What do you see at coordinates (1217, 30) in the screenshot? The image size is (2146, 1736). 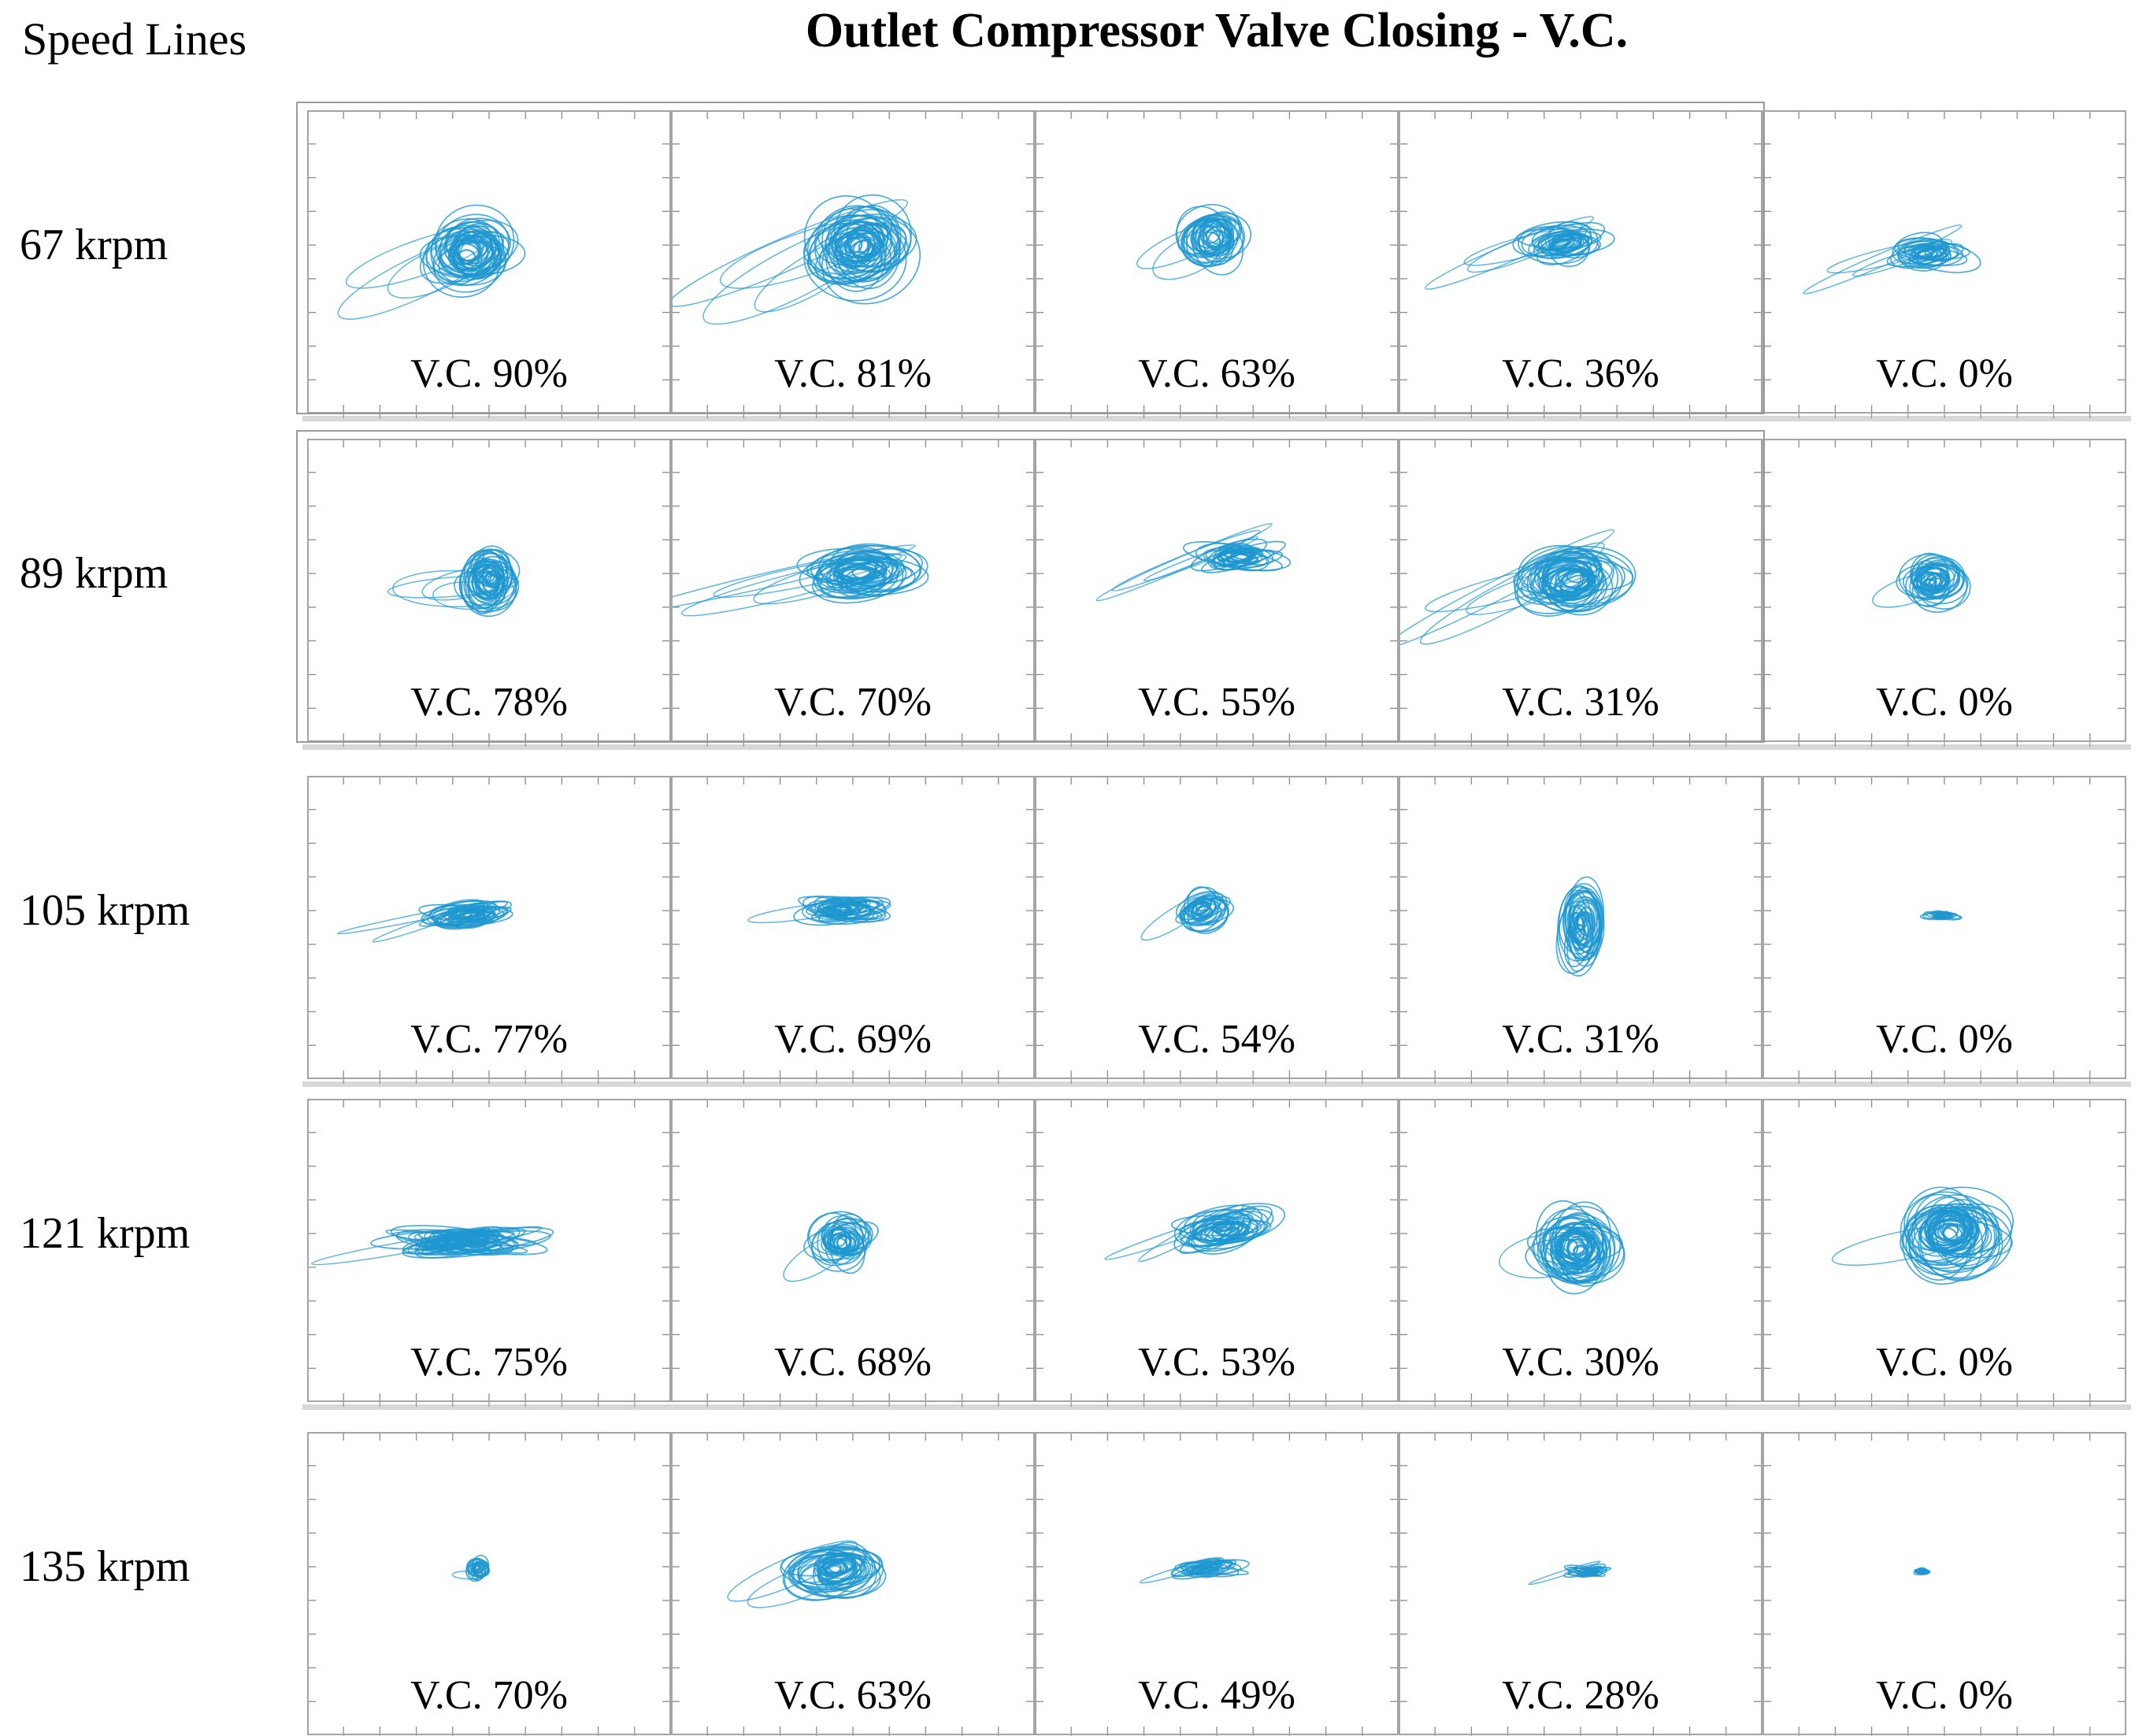 I see `figure-title: Outlet Compressor Valve Closing - V.C.` at bounding box center [1217, 30].